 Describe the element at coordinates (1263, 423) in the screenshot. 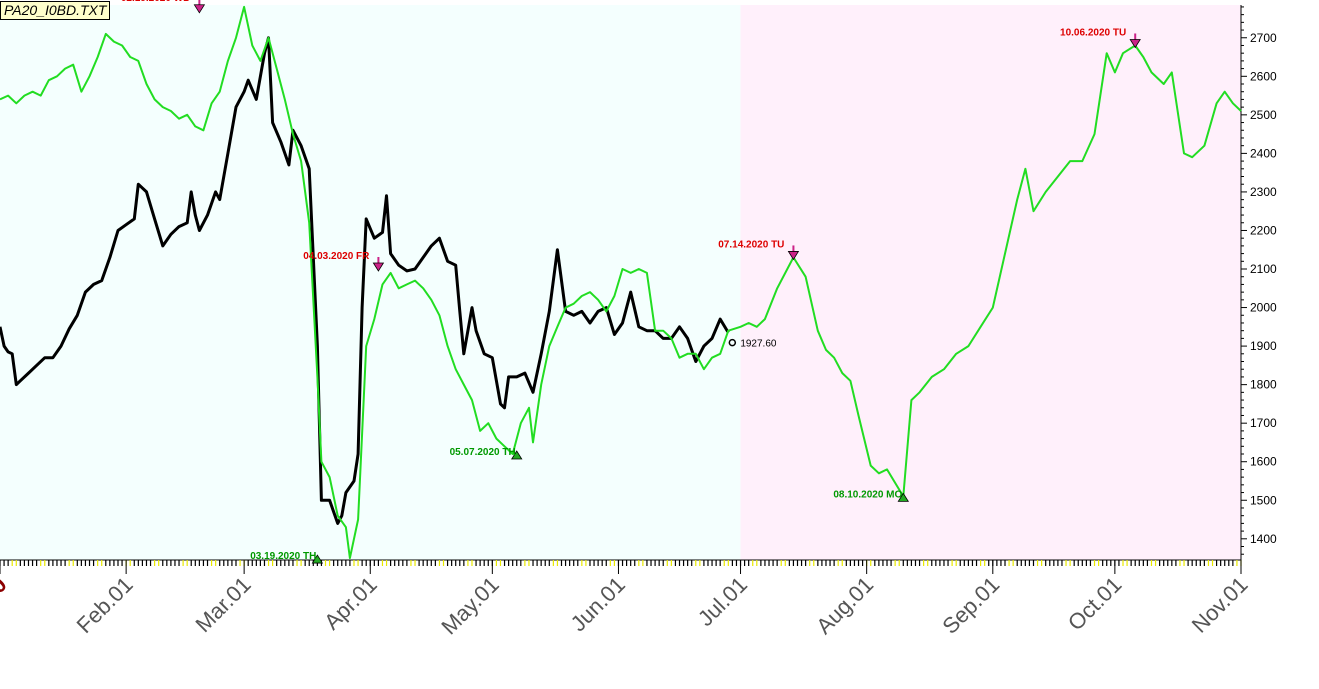

I see `y-tick-label: 1700` at that location.